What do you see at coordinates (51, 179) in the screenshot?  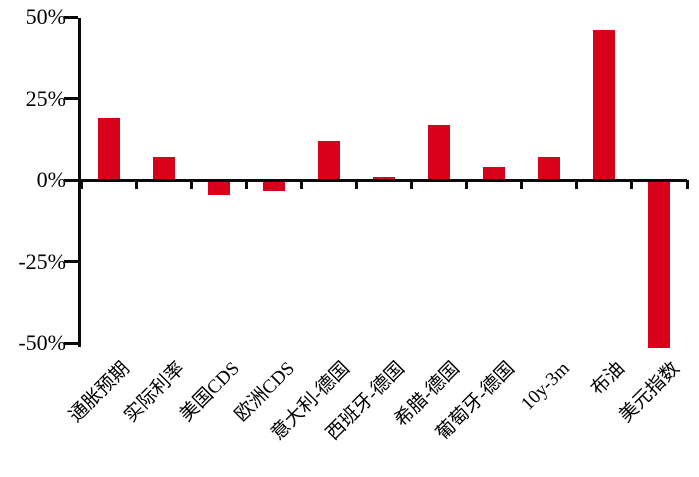 I see `y-axis-tick-label: 0%` at bounding box center [51, 179].